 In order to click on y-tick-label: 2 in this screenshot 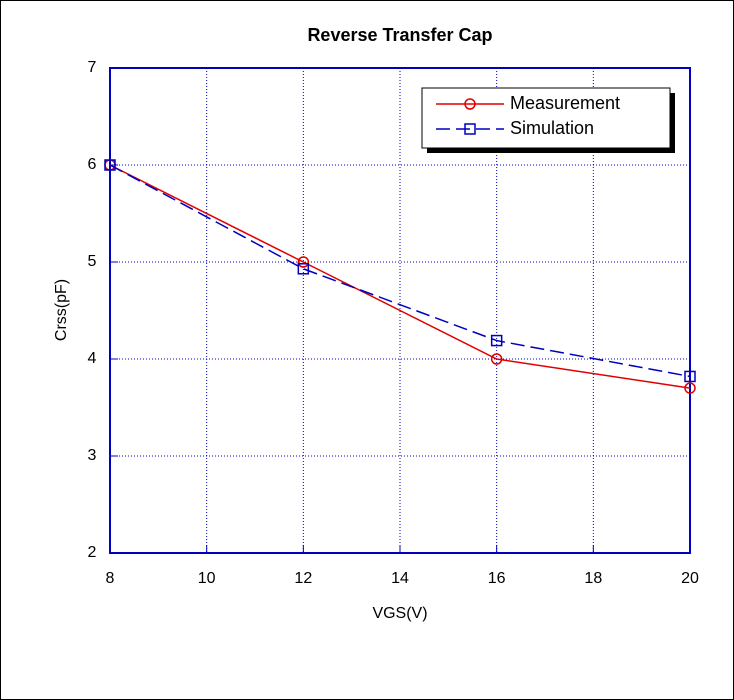, I will do `click(92, 552)`.